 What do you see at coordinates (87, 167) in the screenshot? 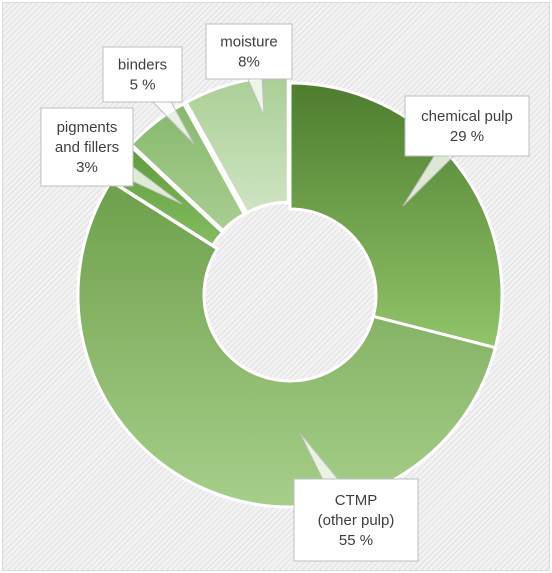
I see `data-label: 3%` at bounding box center [87, 167].